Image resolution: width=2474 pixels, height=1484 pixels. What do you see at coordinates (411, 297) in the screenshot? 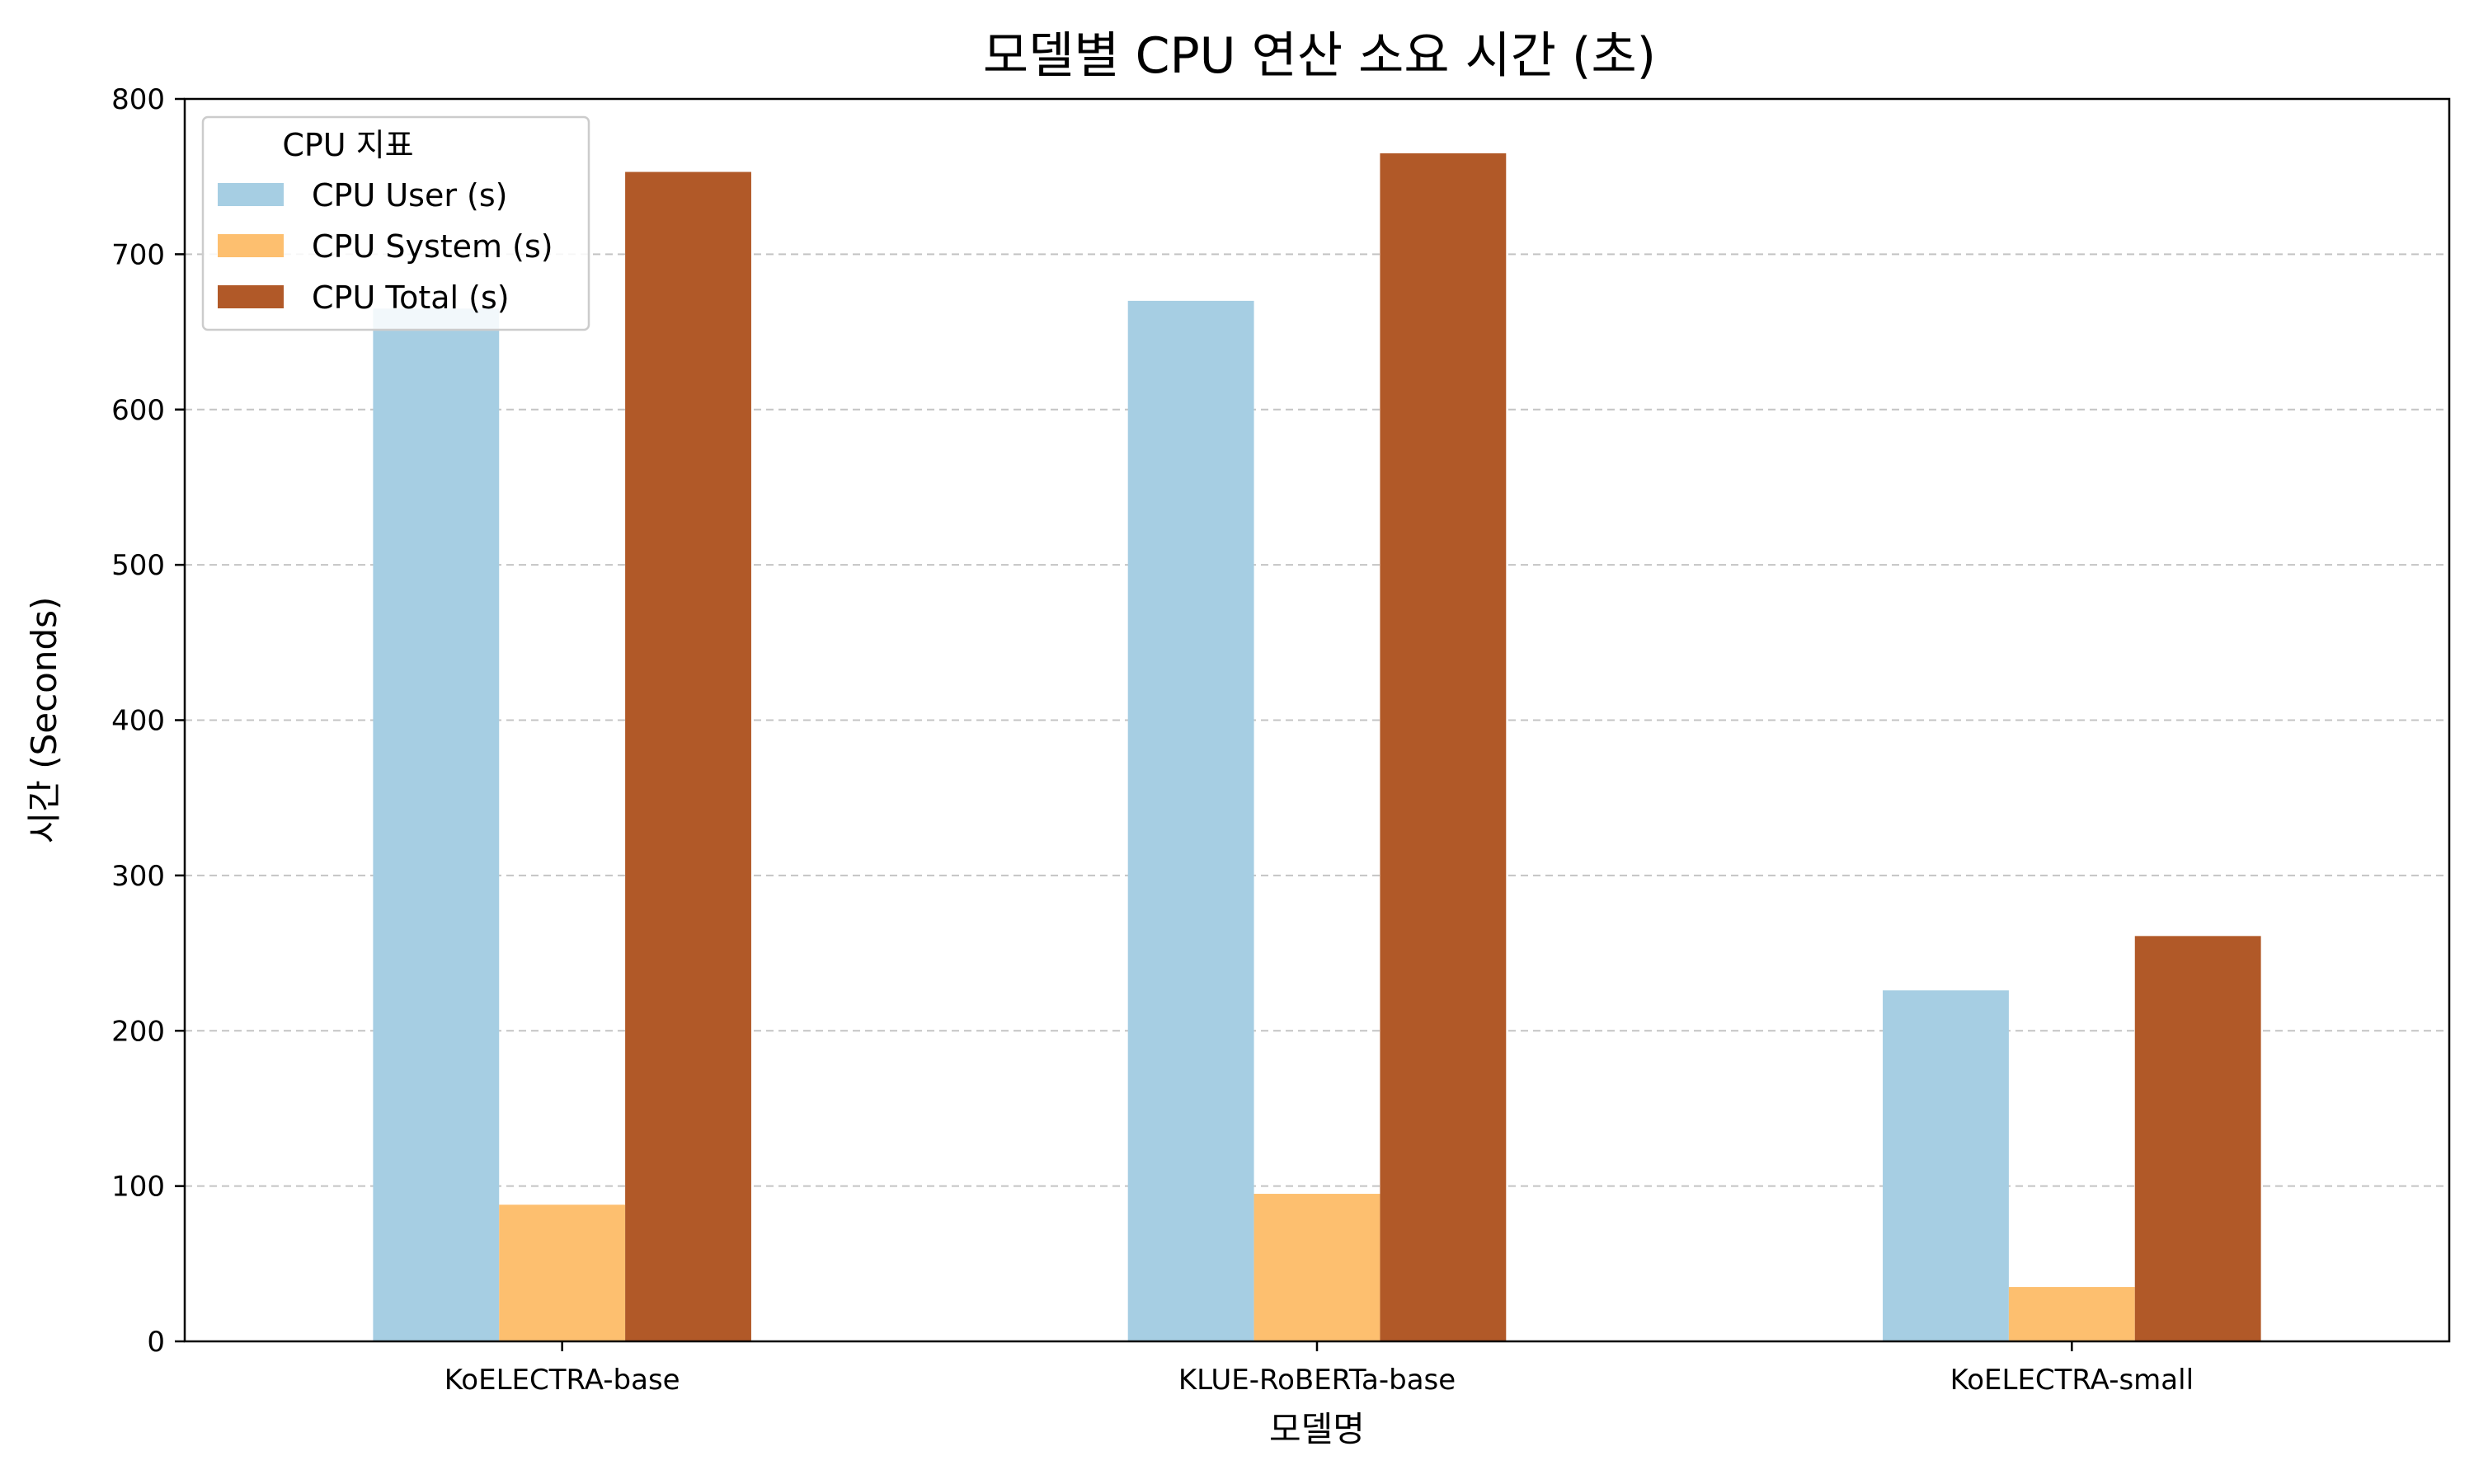
I see `legend-label: CPU Total (s)` at bounding box center [411, 297].